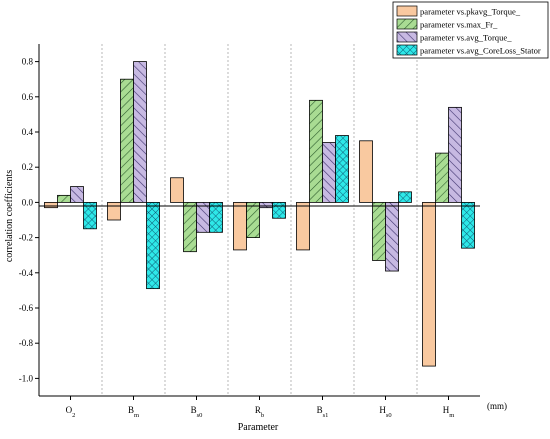 This screenshot has height=439, width=550. What do you see at coordinates (449, 412) in the screenshot?
I see `x-tick-label-hm: Hm` at bounding box center [449, 412].